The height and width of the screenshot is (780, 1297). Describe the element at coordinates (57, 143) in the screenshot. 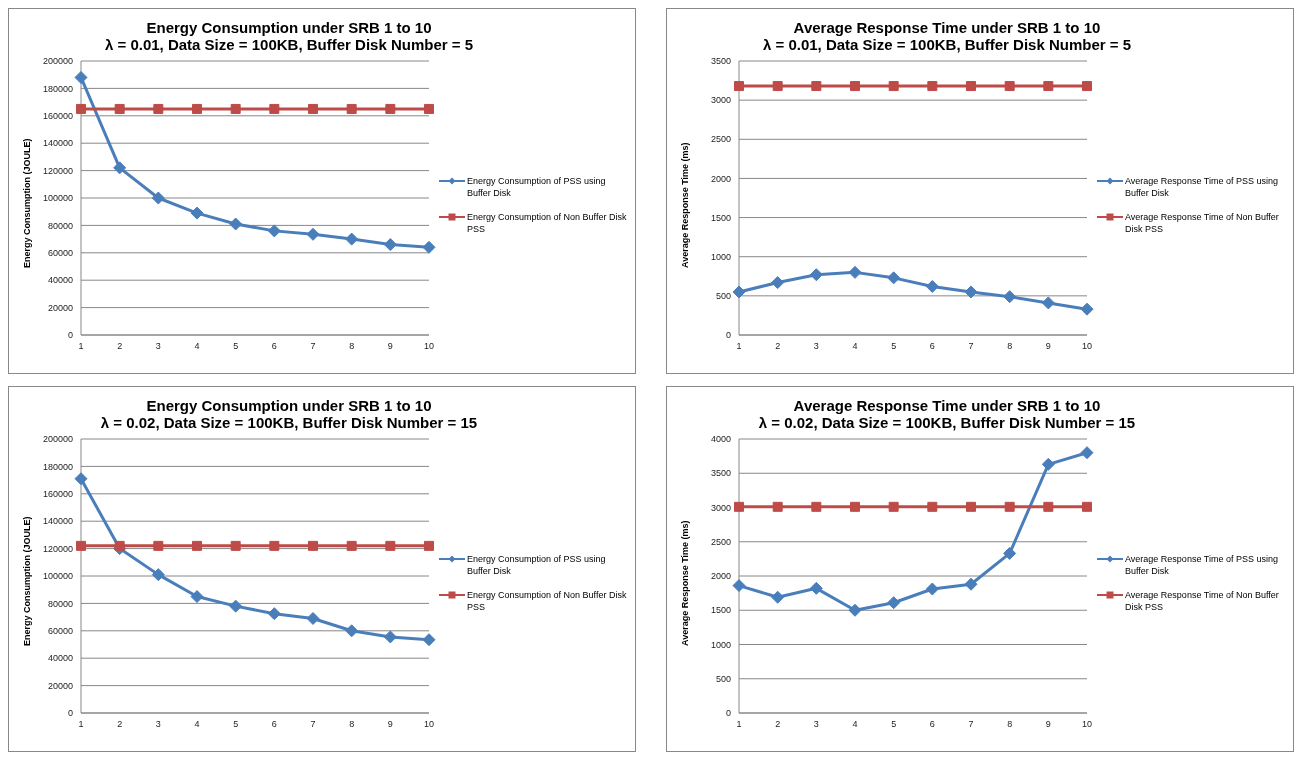

I see `y-tick-label: 140000` at that location.